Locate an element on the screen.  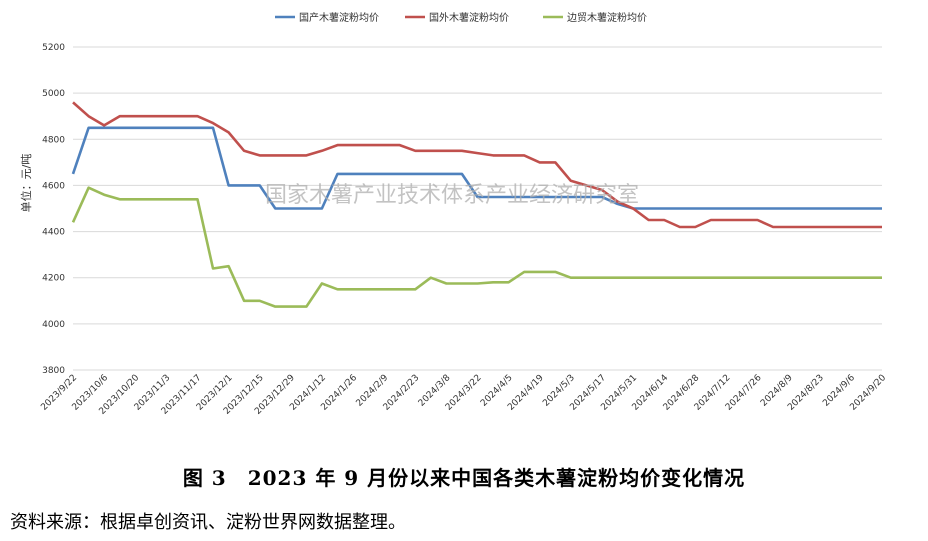
y-tick-label: 4800 is located at coordinates (53, 140).